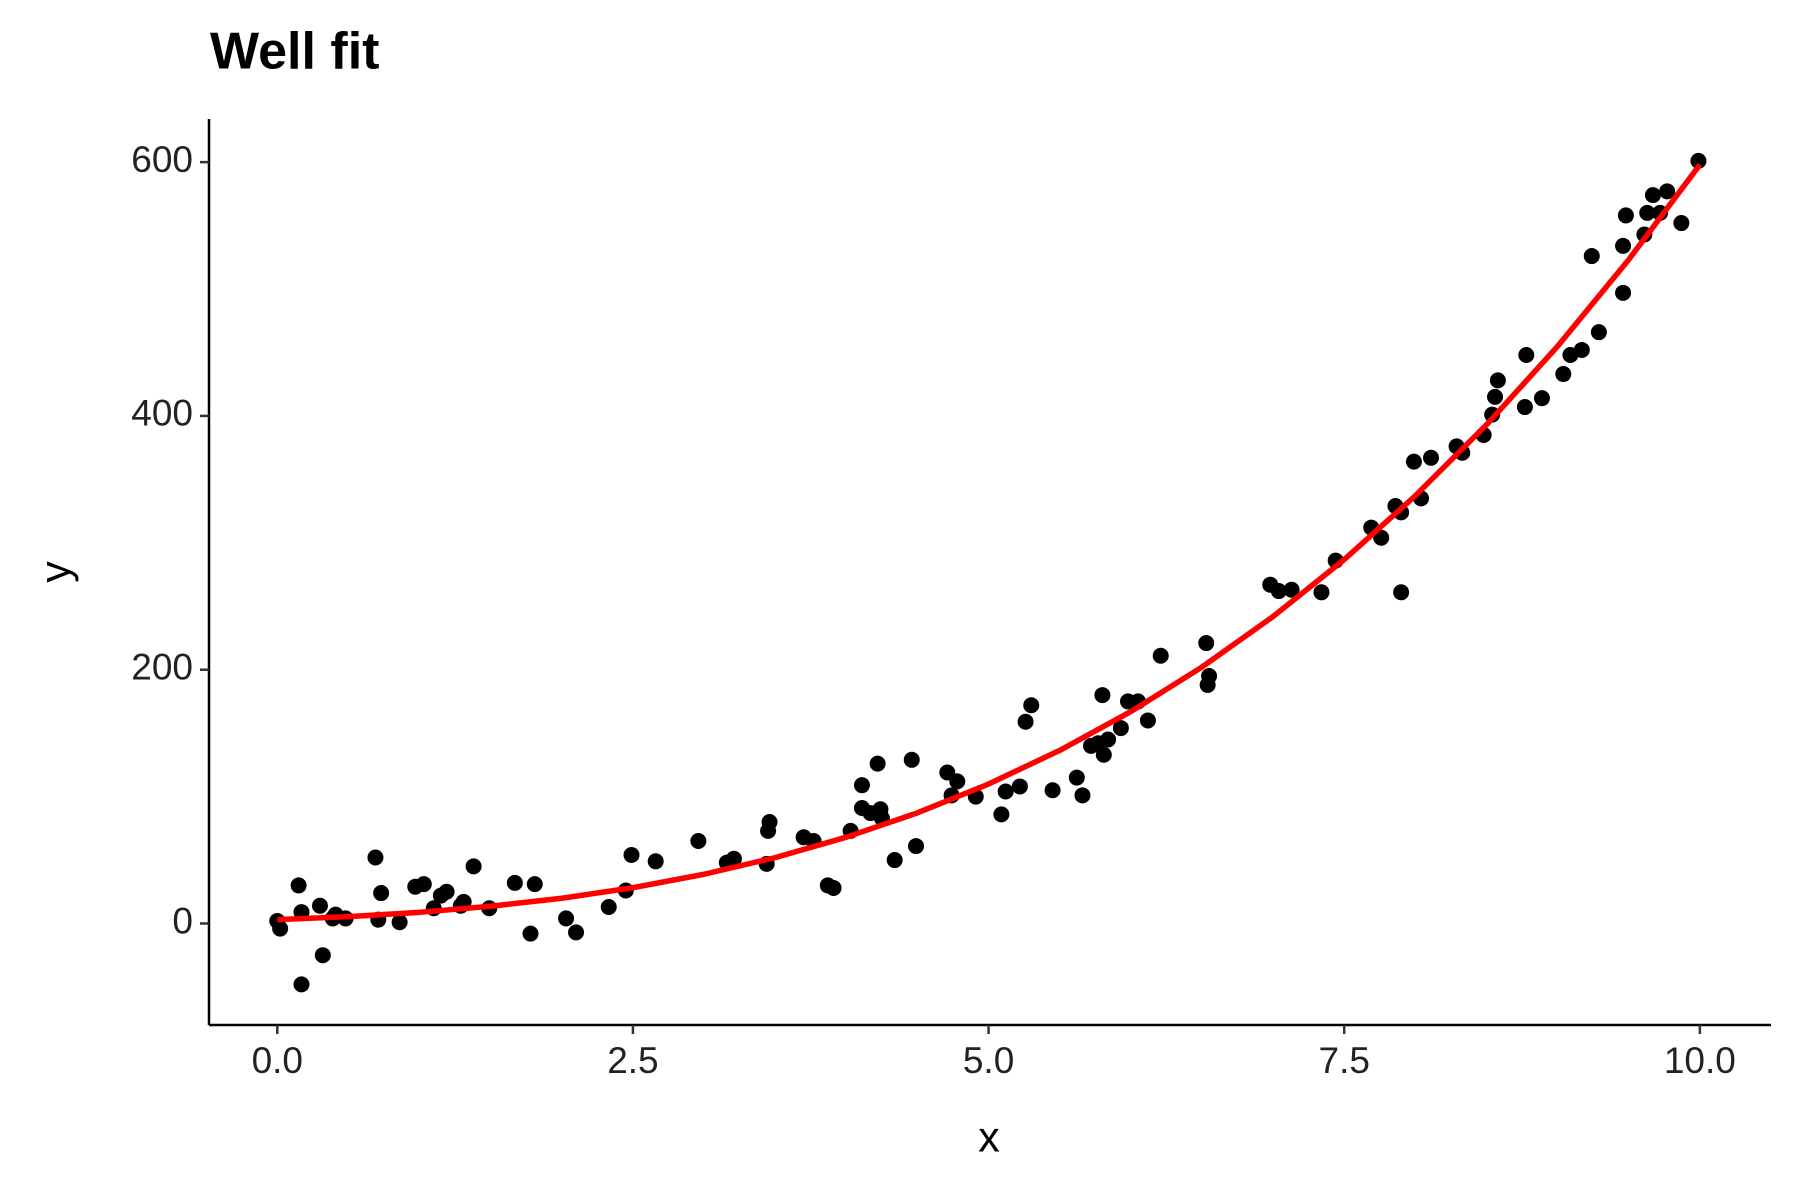  Describe the element at coordinates (1700, 1060) in the screenshot. I see `x-tick-label: 10.0` at that location.